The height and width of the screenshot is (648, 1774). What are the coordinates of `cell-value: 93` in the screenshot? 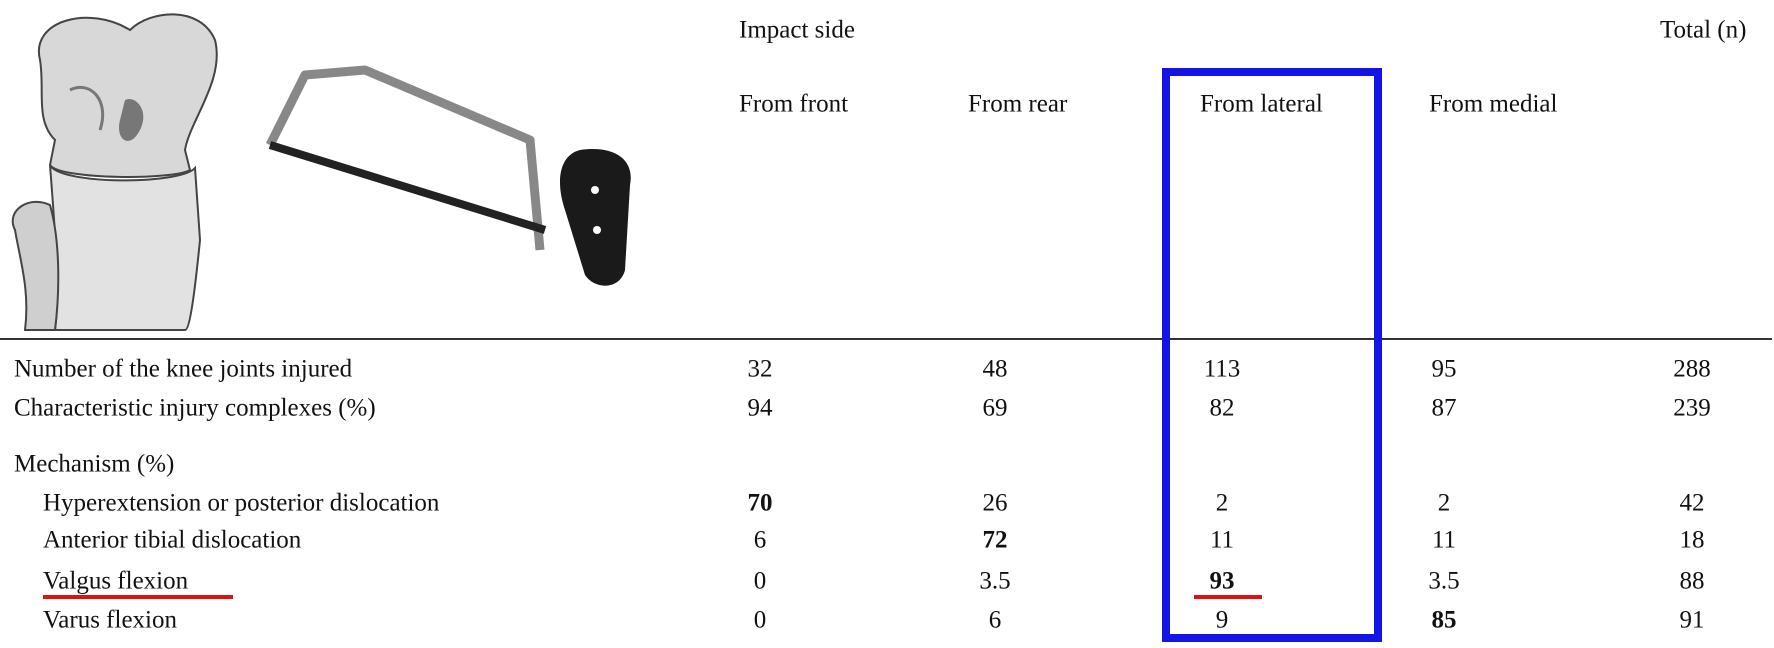 It's located at (1222, 581).